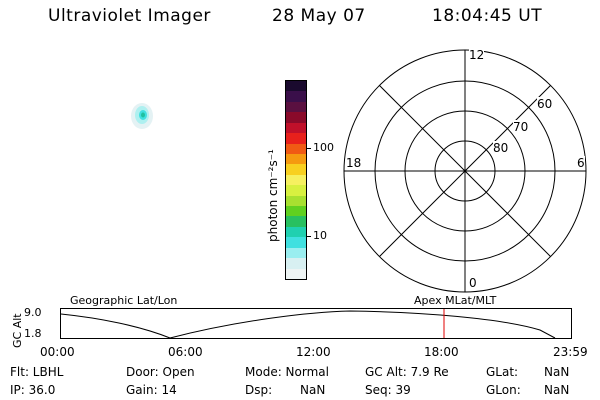 The width and height of the screenshot is (600, 400). Describe the element at coordinates (473, 283) in the screenshot. I see `mlt-label-0: 0` at that location.